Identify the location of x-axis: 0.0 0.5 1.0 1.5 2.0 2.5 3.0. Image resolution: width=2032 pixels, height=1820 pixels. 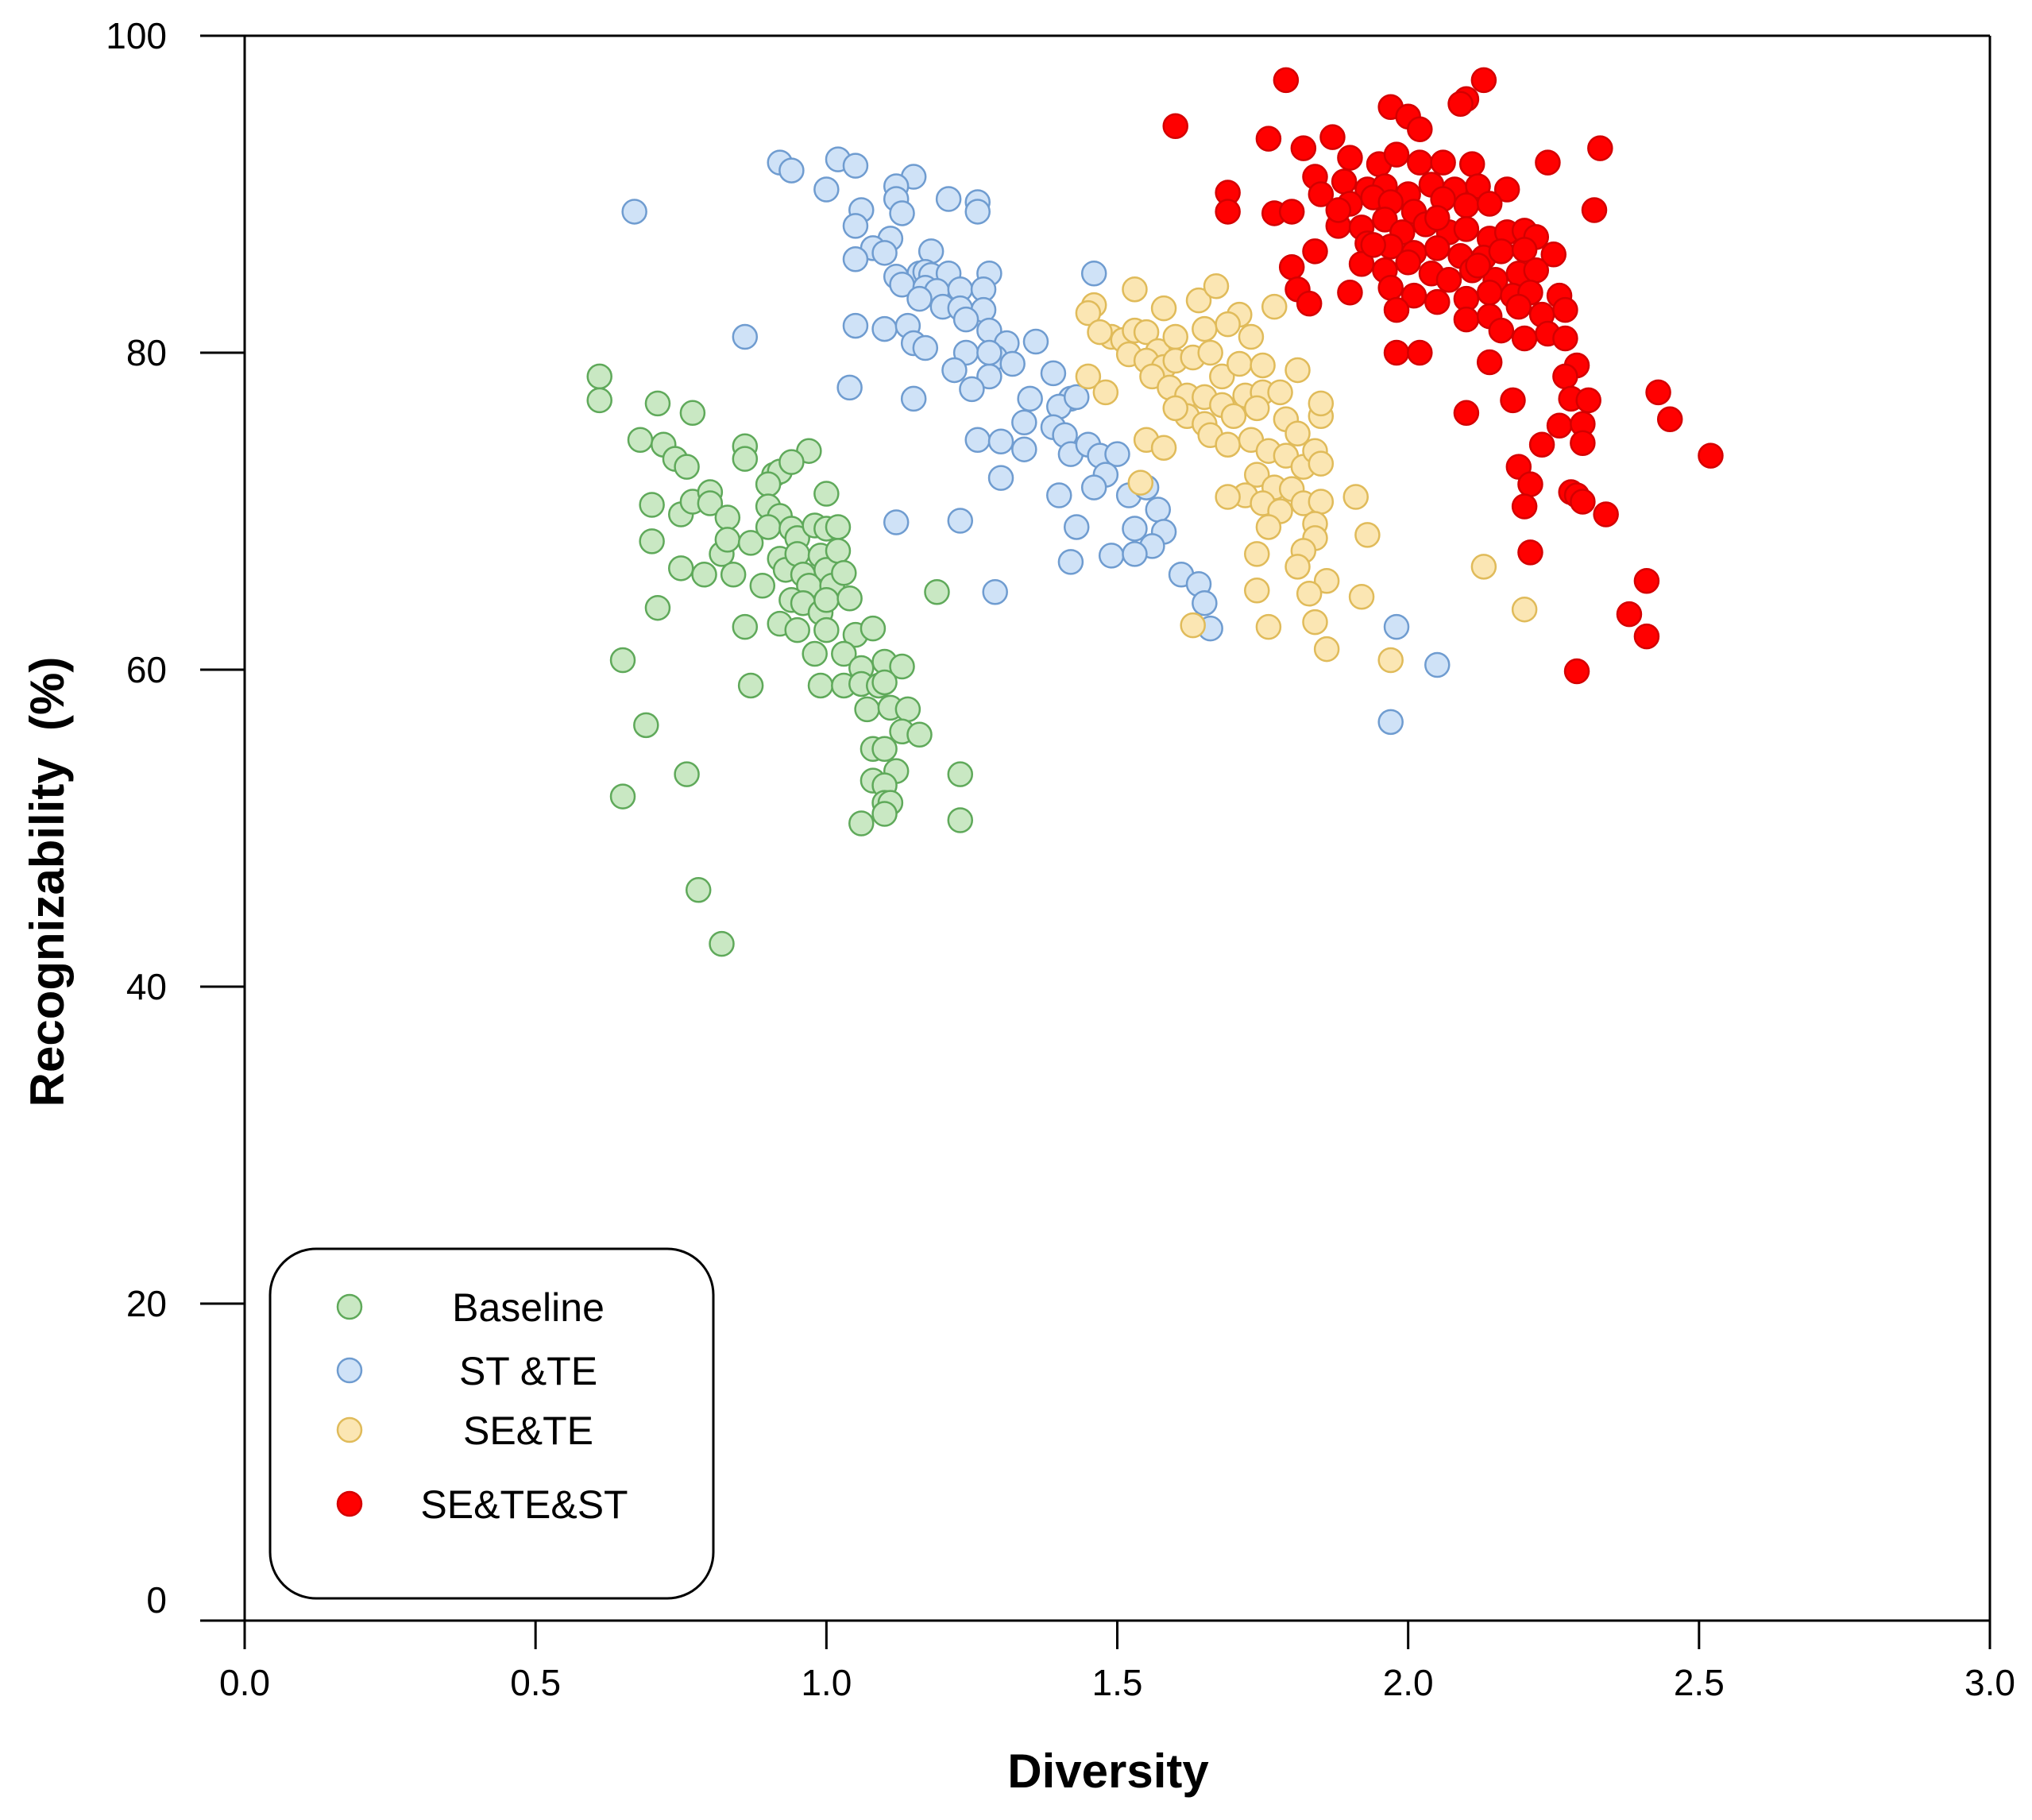
(1117, 1662).